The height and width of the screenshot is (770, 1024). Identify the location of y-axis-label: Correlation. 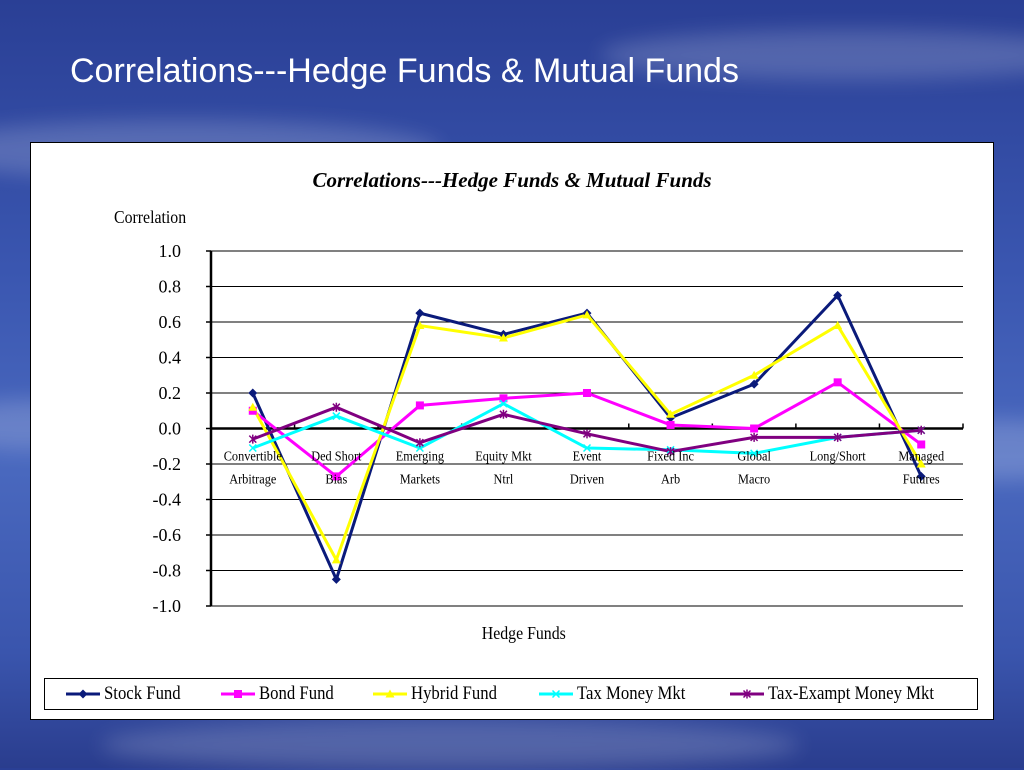
(150, 217).